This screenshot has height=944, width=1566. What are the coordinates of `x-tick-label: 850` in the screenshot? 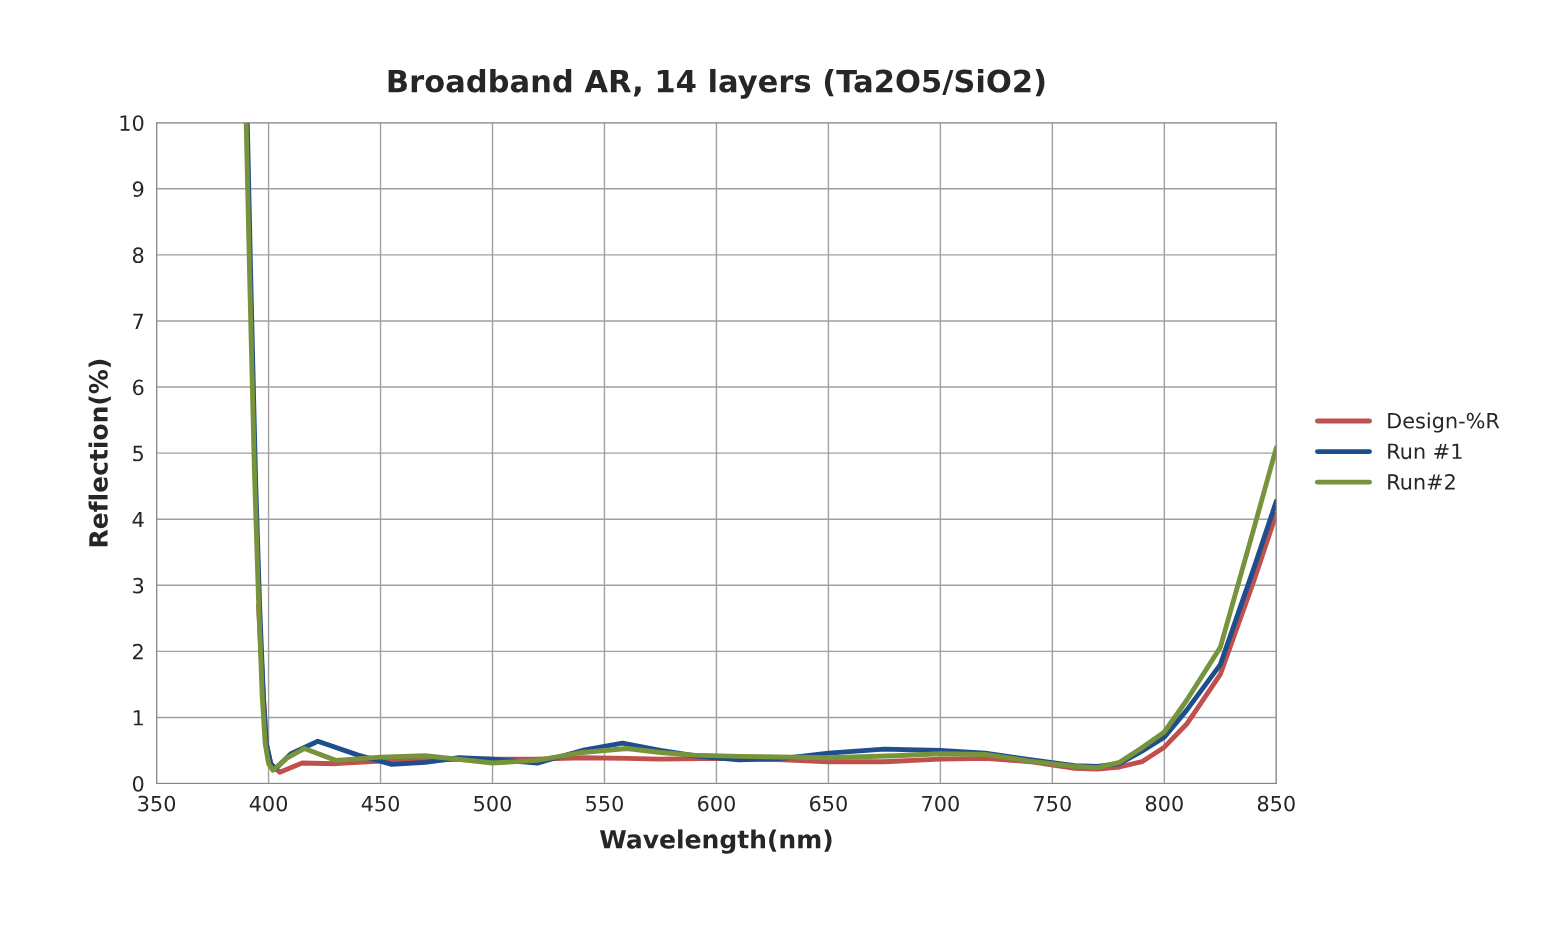 It's located at (1276, 803).